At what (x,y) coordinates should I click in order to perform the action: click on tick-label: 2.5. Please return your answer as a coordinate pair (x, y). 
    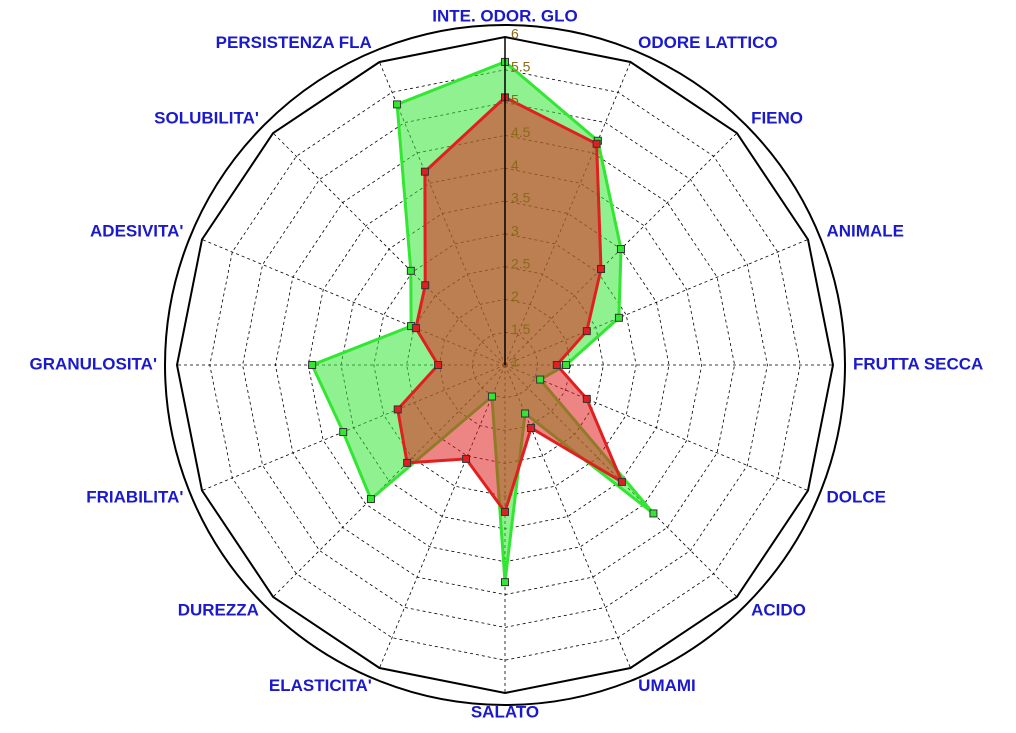
    Looking at the image, I should click on (521, 263).